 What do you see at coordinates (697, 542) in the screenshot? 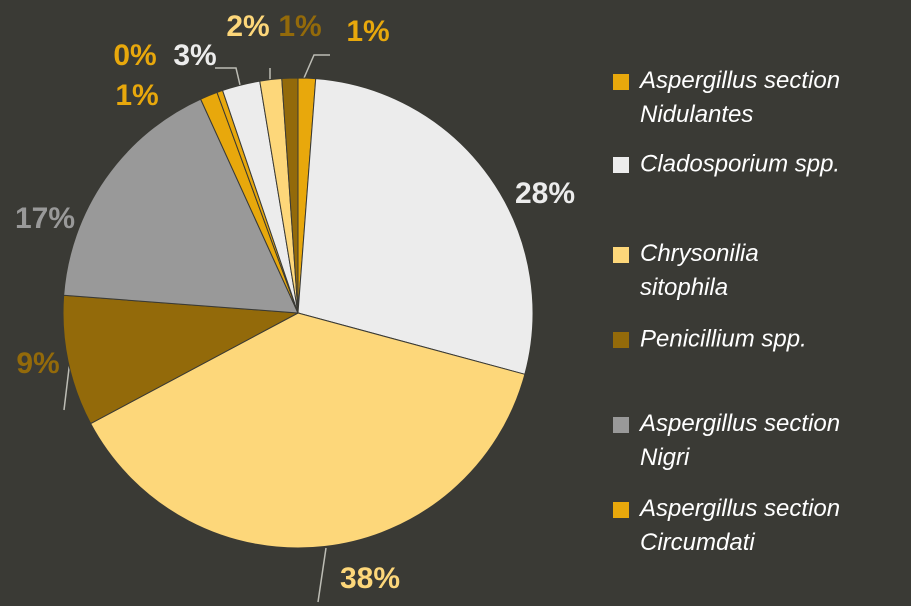
I see `legend-line: Circumdati` at bounding box center [697, 542].